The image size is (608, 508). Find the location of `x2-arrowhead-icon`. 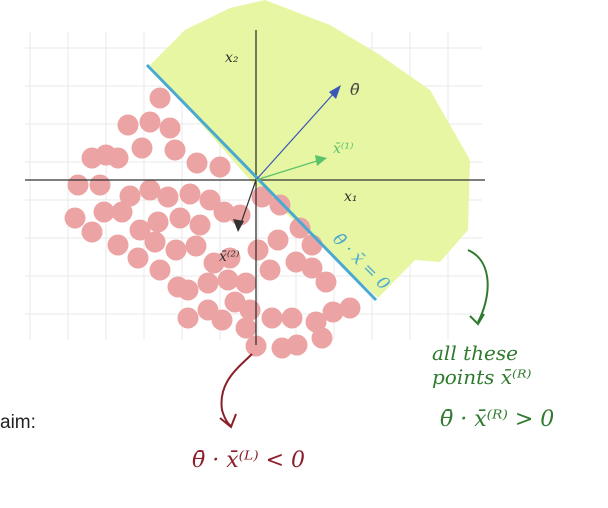

x2-arrowhead-icon is located at coordinates (238, 225).